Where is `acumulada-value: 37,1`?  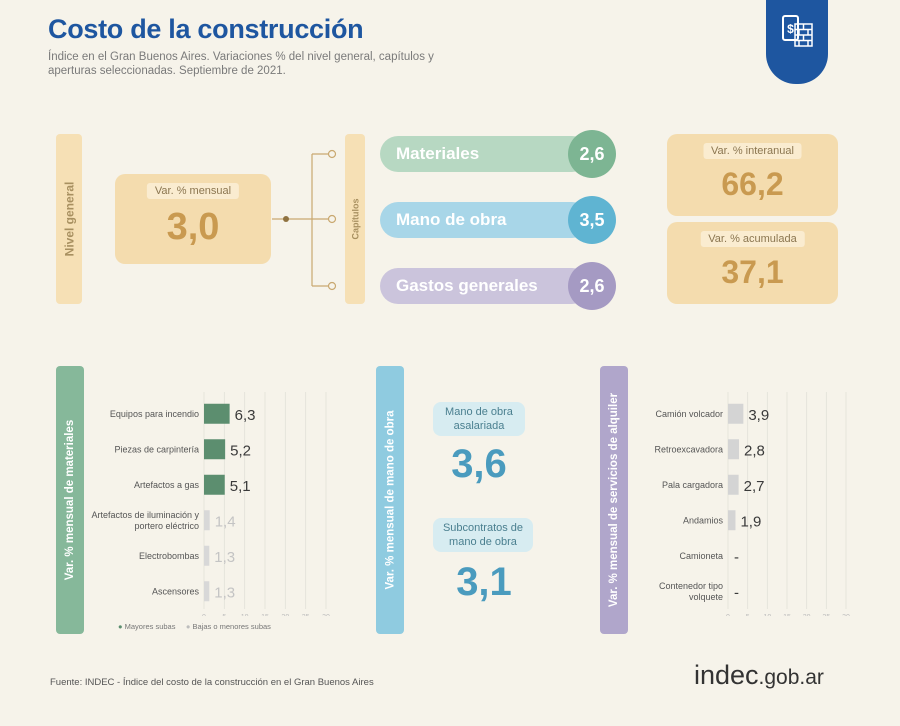 acumulada-value: 37,1 is located at coordinates (752, 272).